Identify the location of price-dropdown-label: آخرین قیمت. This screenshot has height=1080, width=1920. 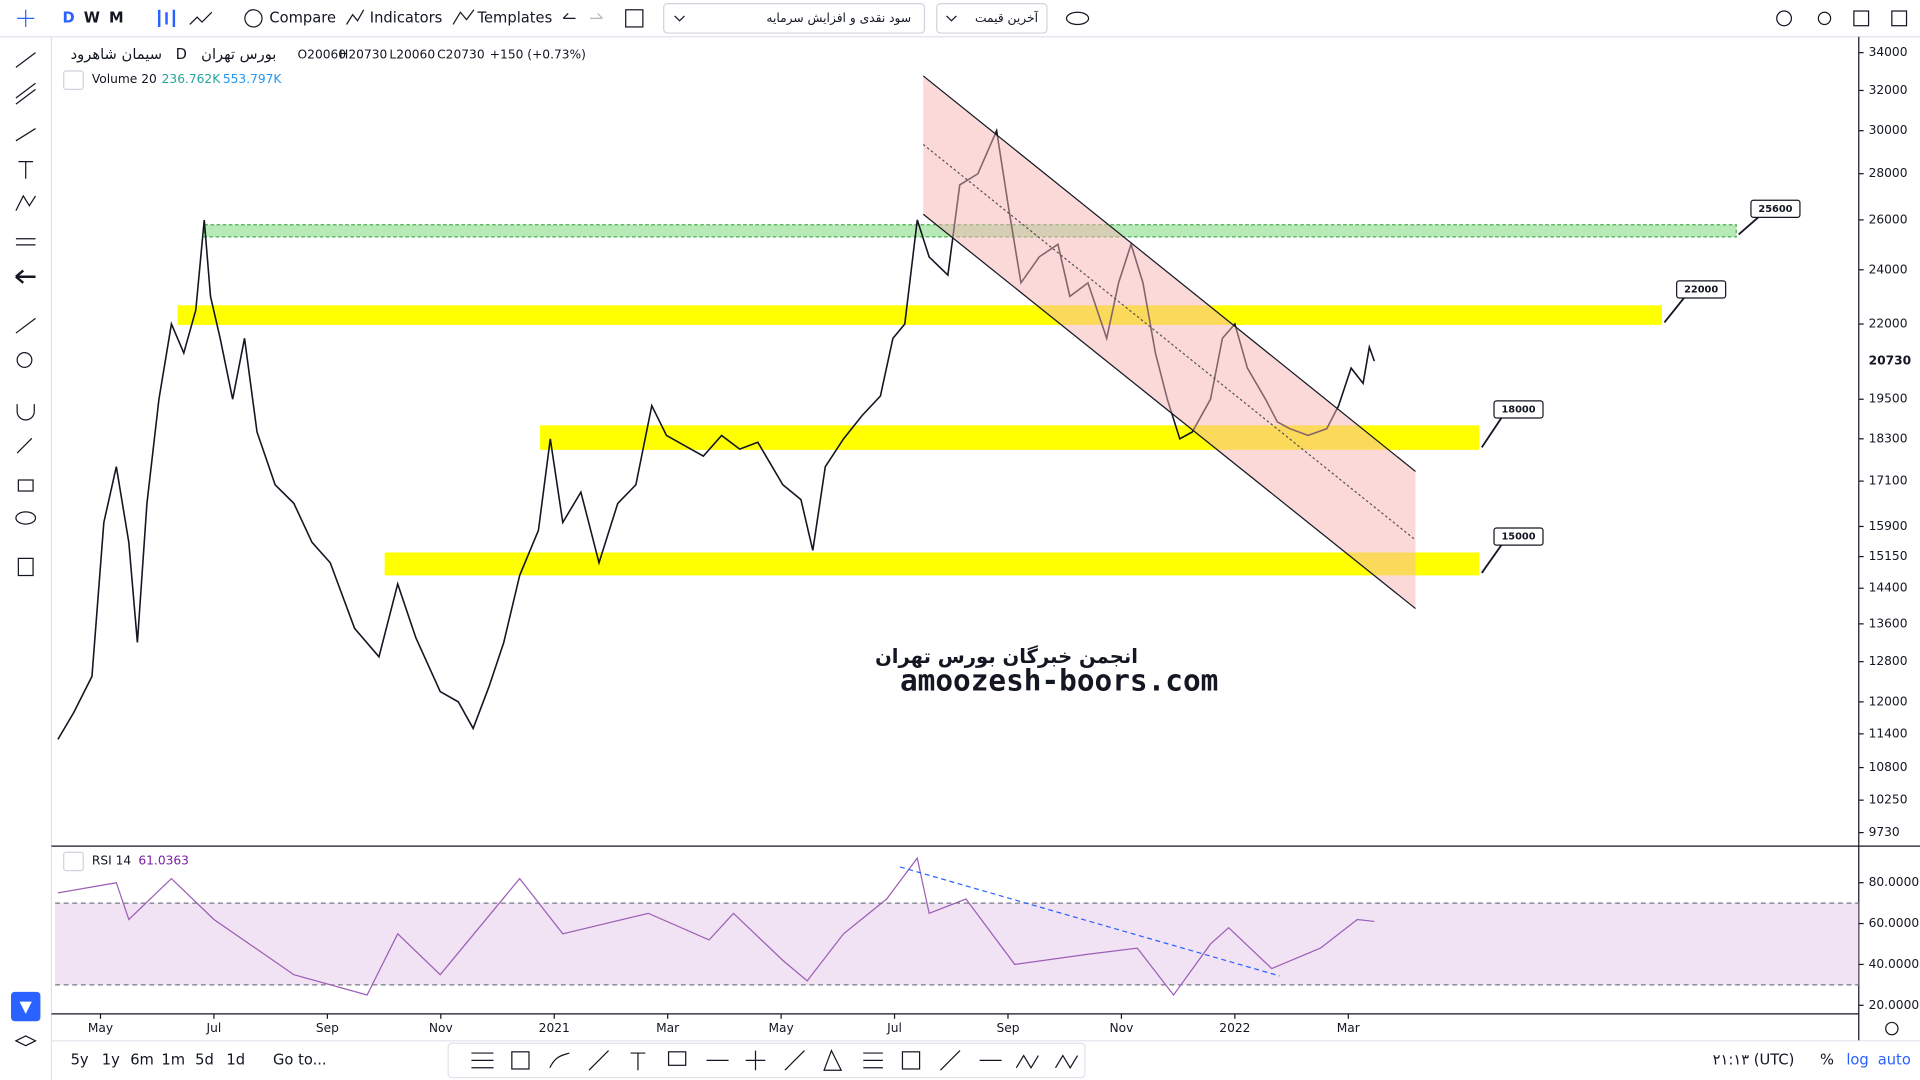
(1007, 18).